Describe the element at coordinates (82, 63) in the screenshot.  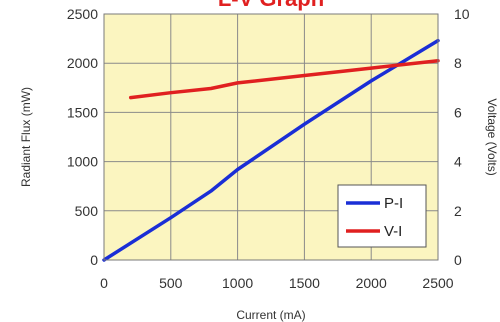
I see `y-tick-label: 2000` at that location.